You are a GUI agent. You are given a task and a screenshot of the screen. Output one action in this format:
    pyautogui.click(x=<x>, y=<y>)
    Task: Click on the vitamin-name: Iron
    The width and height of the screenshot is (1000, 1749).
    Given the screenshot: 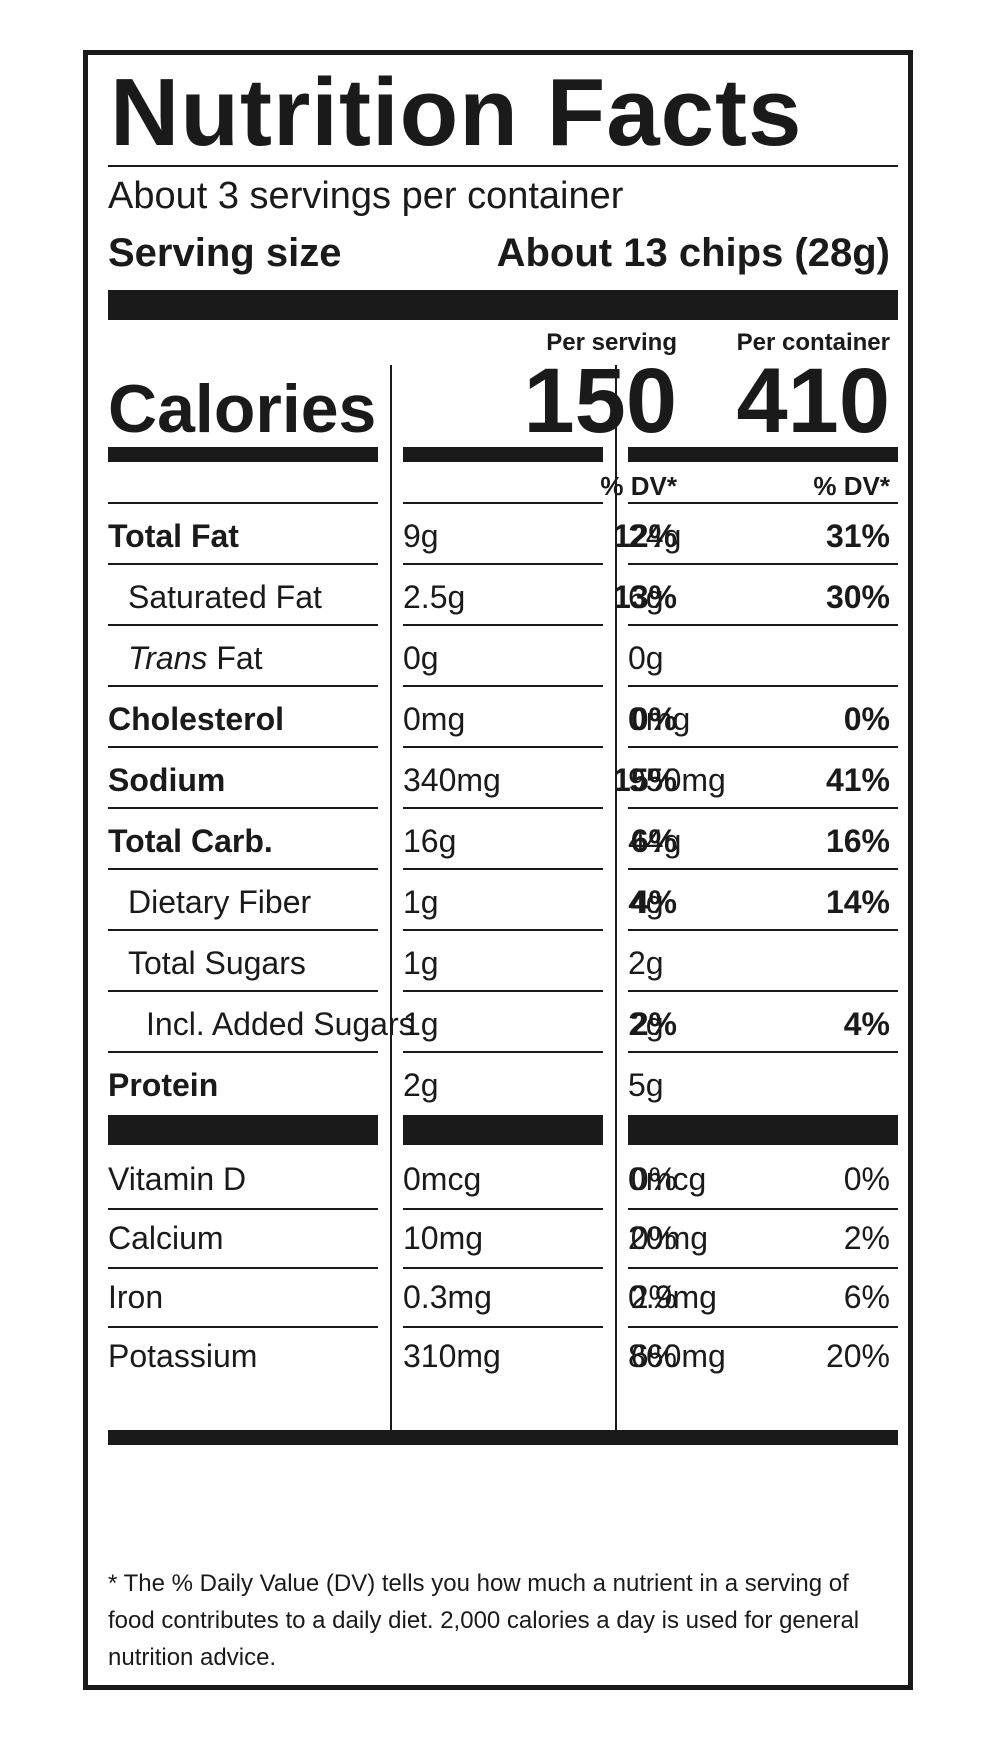 What is the action you would take?
    pyautogui.click(x=136, y=1297)
    